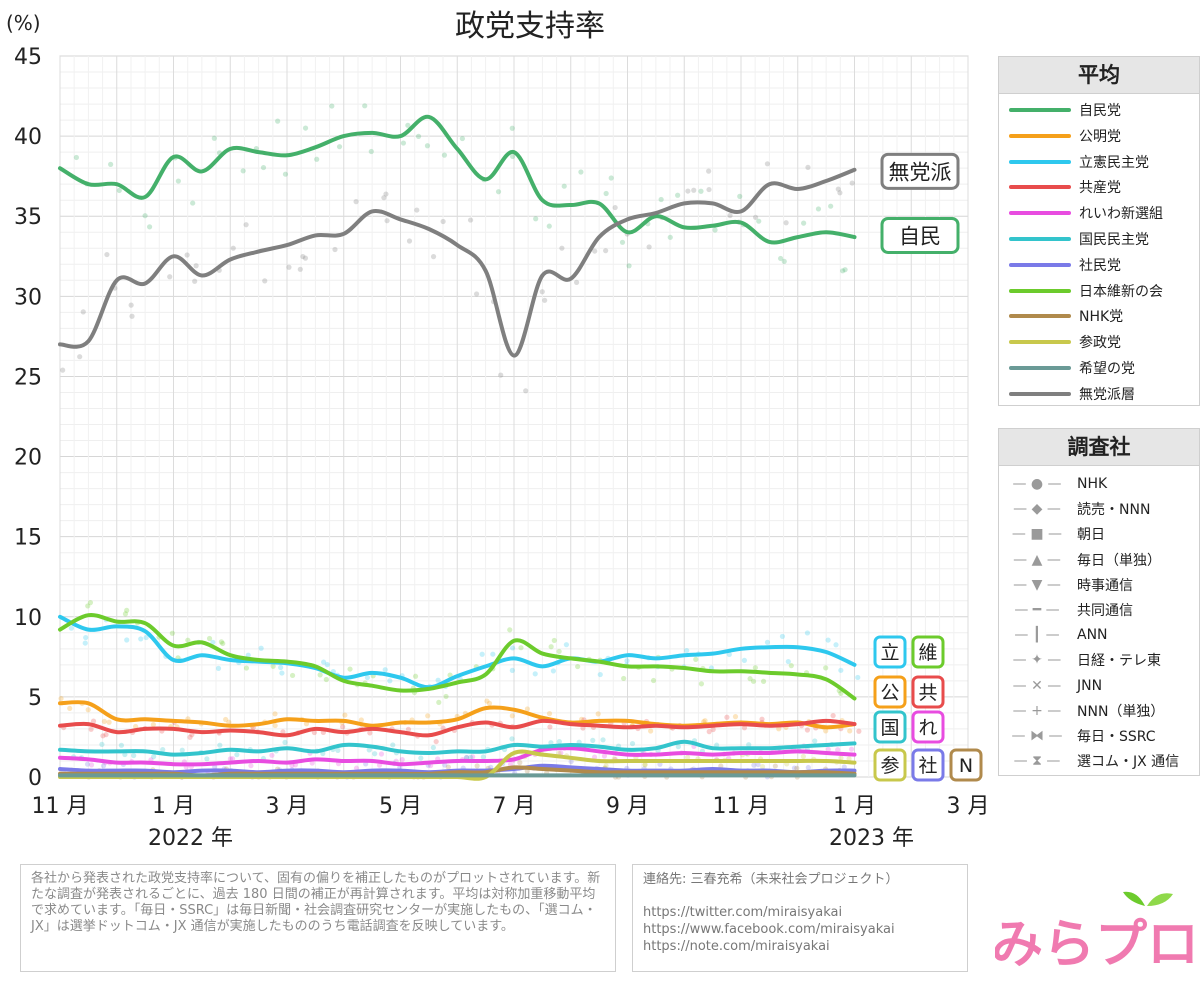 Image resolution: width=1200 pixels, height=982 pixels. What do you see at coordinates (1080, 736) in the screenshot?
I see `survey-legend-item: — ⧓ — 毎日・SSRC` at bounding box center [1080, 736].